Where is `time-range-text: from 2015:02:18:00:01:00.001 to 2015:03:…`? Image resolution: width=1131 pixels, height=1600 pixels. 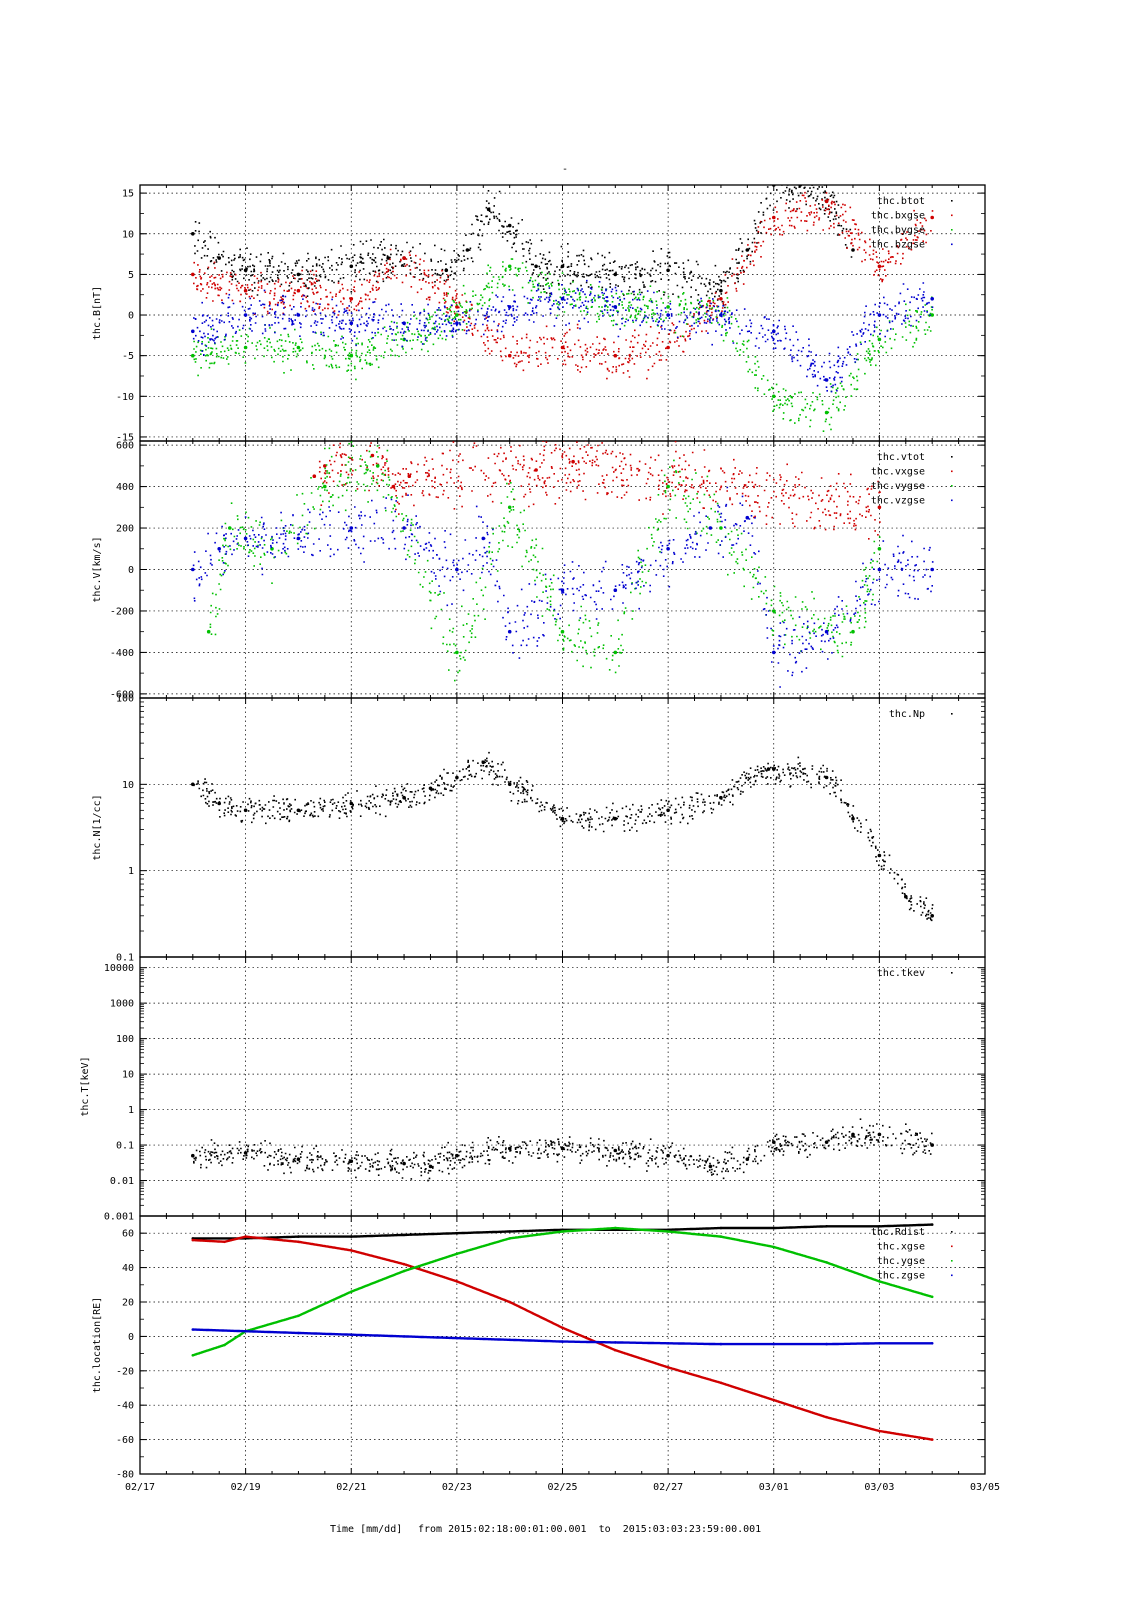
time-range-text: from 2015:02:18:00:01:00.001 to 2015:03:… is located at coordinates (589, 1529).